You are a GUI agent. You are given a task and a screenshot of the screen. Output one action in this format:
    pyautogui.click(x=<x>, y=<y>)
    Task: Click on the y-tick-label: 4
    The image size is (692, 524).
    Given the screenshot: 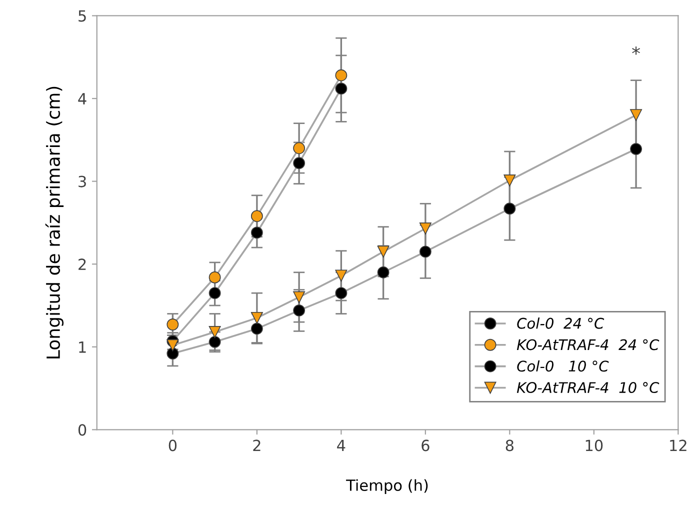 What is the action you would take?
    pyautogui.click(x=82, y=98)
    